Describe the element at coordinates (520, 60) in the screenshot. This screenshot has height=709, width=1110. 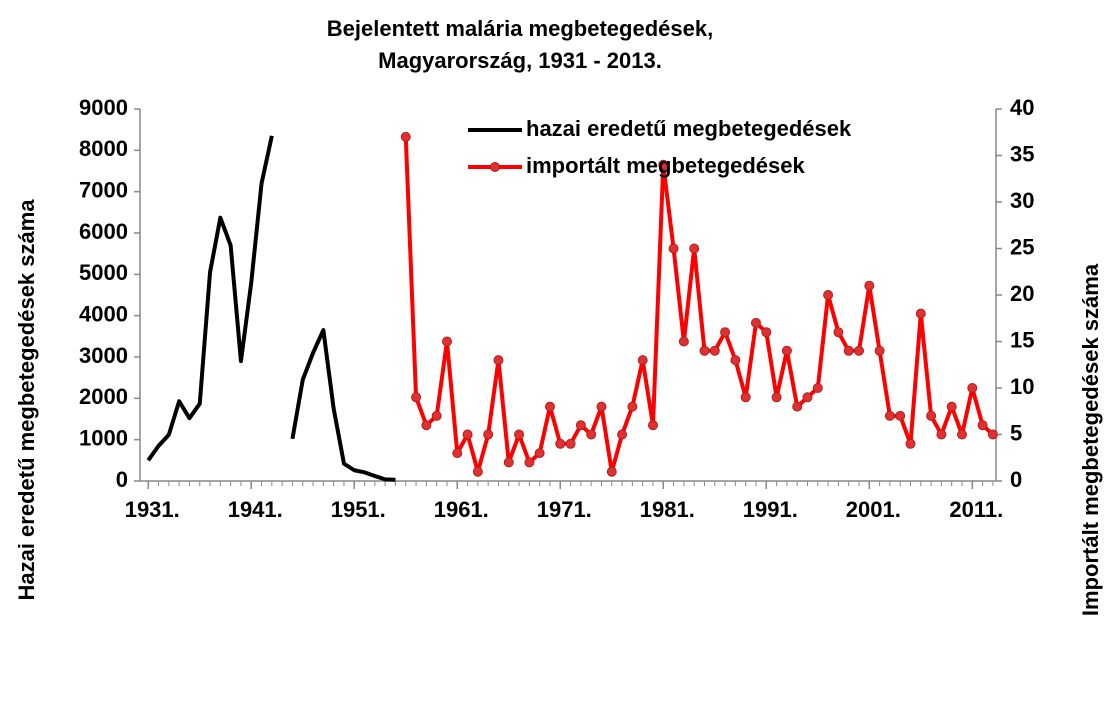
I see `chart-subtitle: Magyarország, 1931 - 2013.` at that location.